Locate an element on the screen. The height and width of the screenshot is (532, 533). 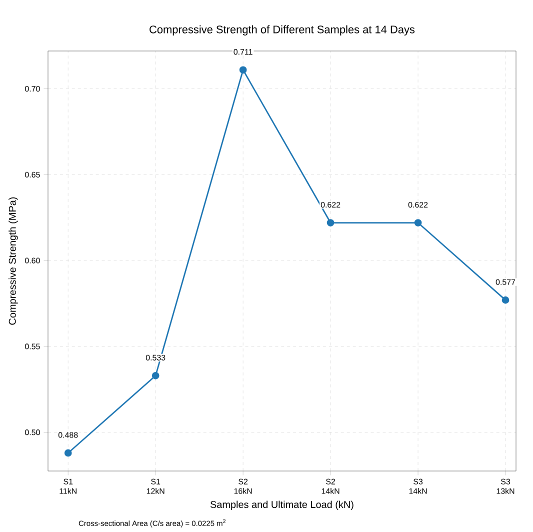
chart-title: Compressive Strength of Different Samples at 14 Days is located at coordinates (282, 30).